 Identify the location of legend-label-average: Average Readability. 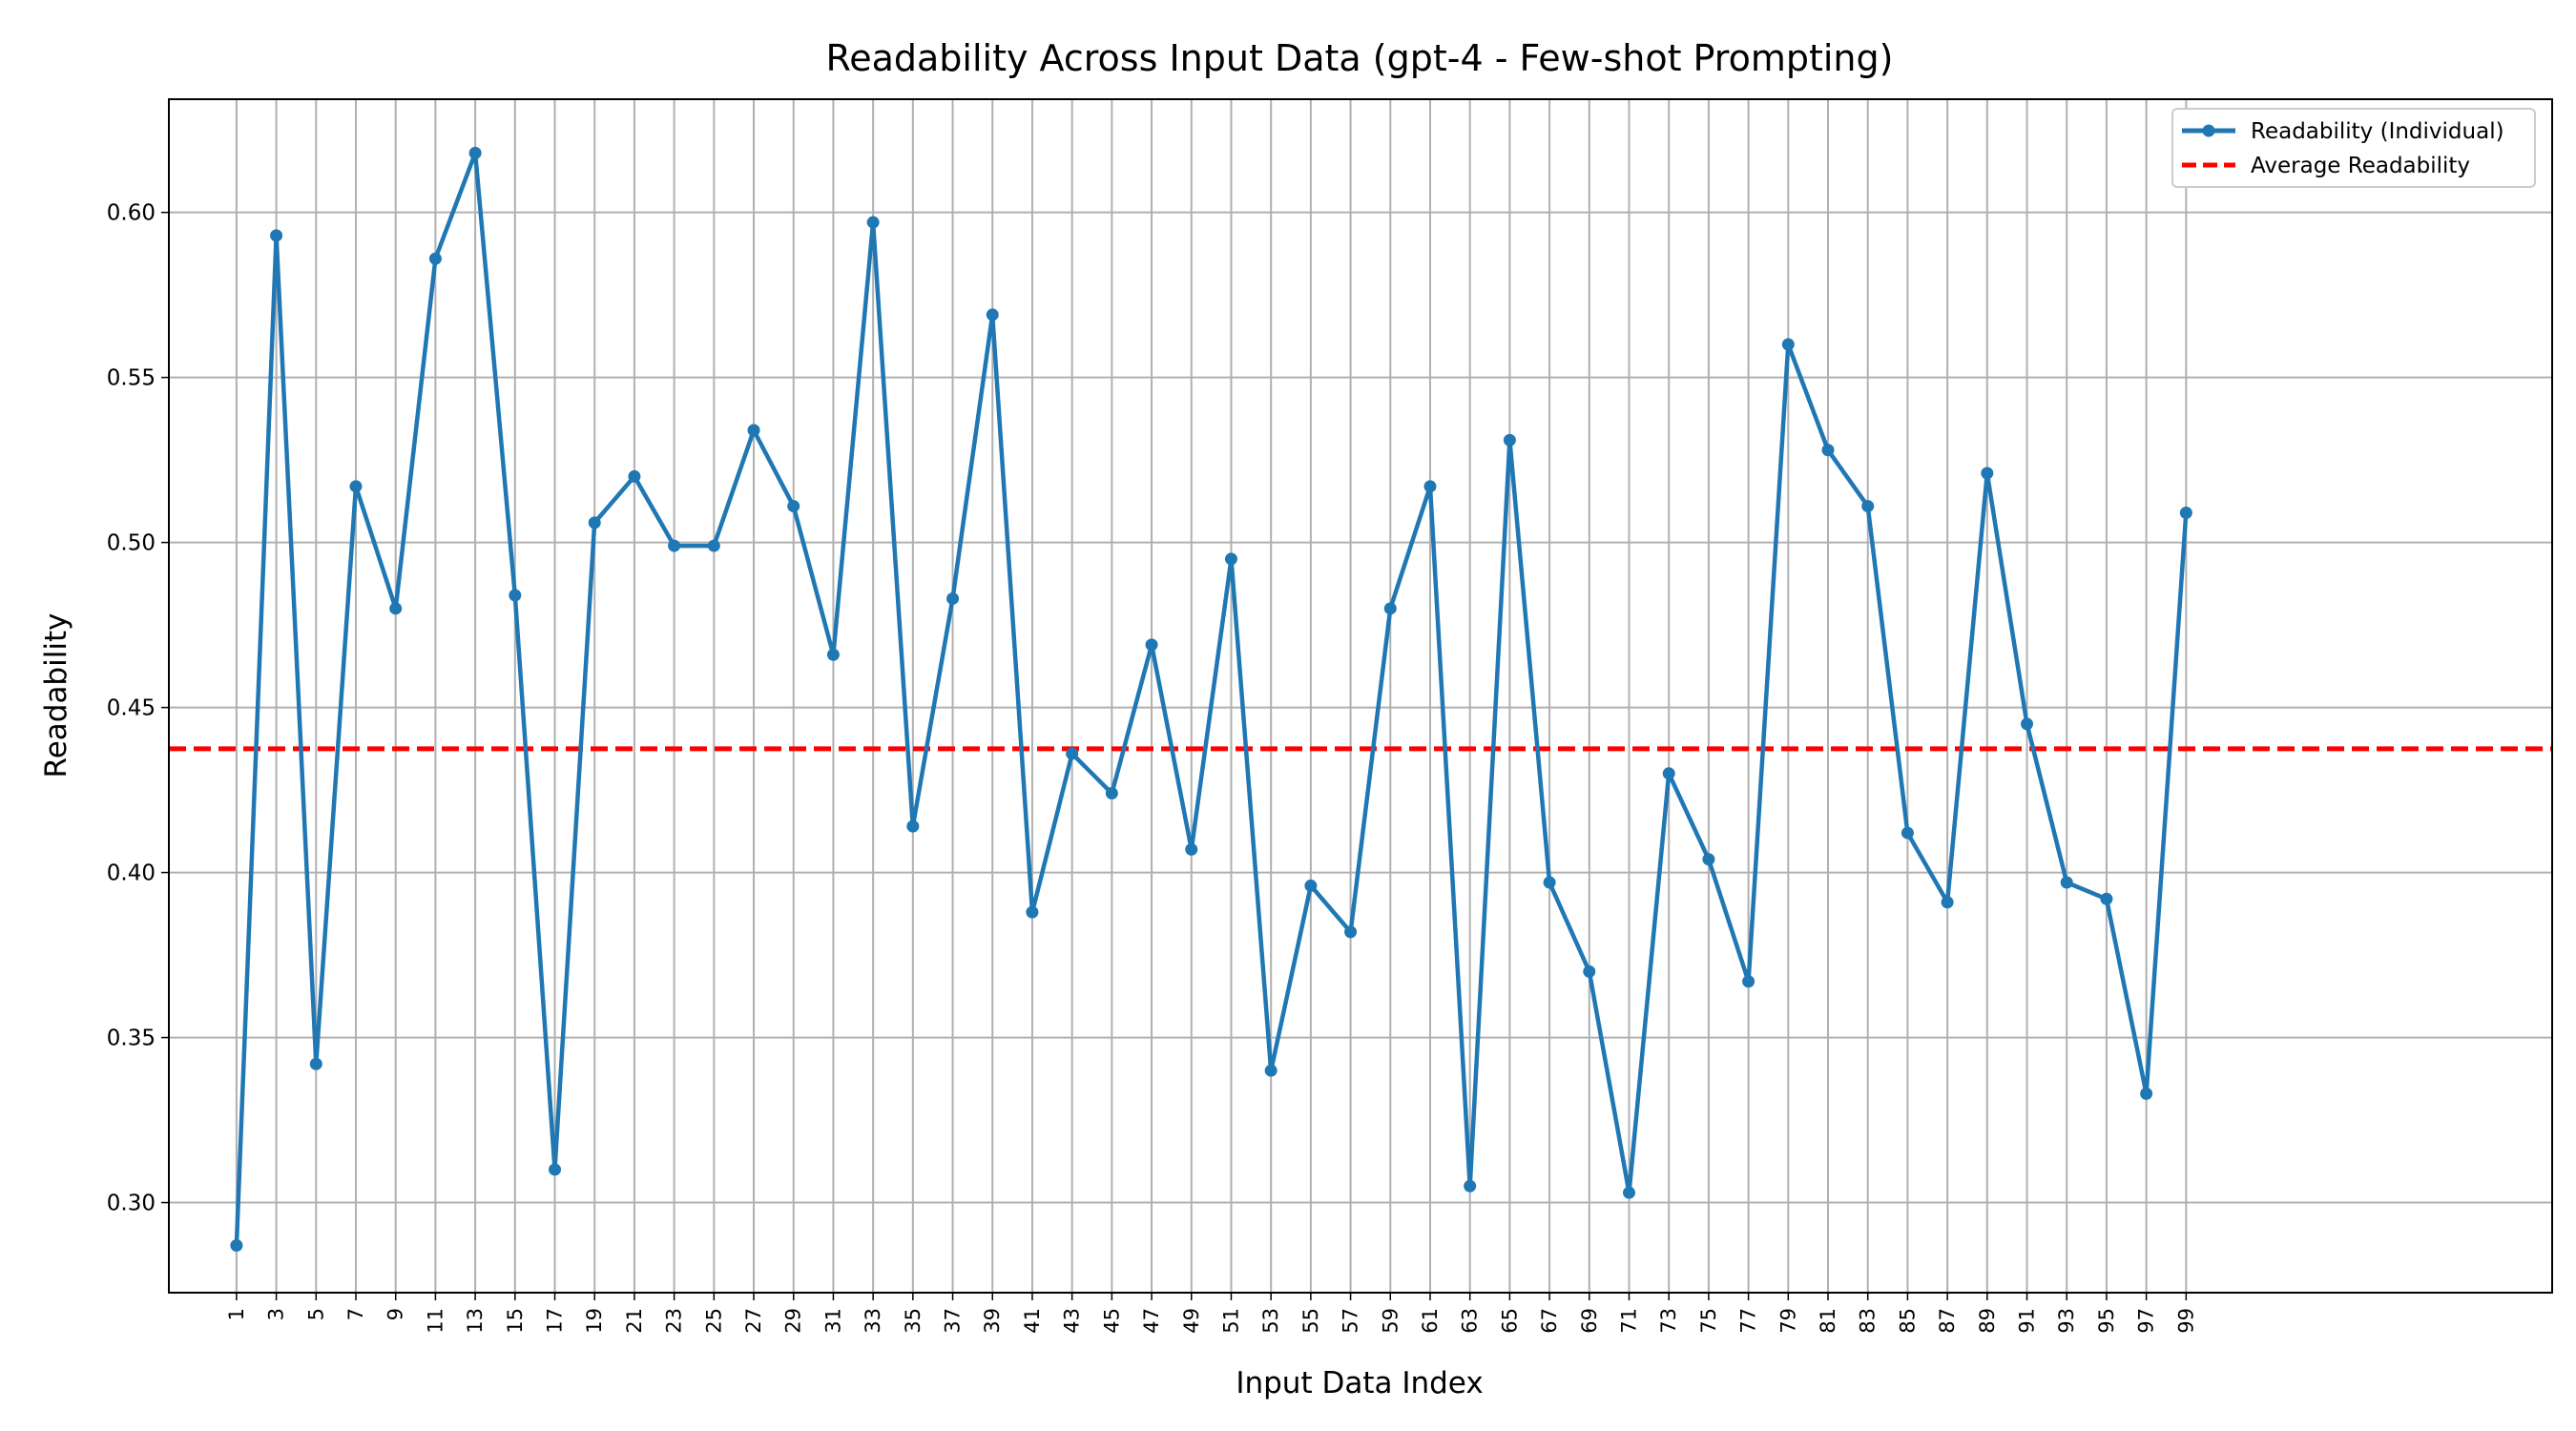
(2360, 166).